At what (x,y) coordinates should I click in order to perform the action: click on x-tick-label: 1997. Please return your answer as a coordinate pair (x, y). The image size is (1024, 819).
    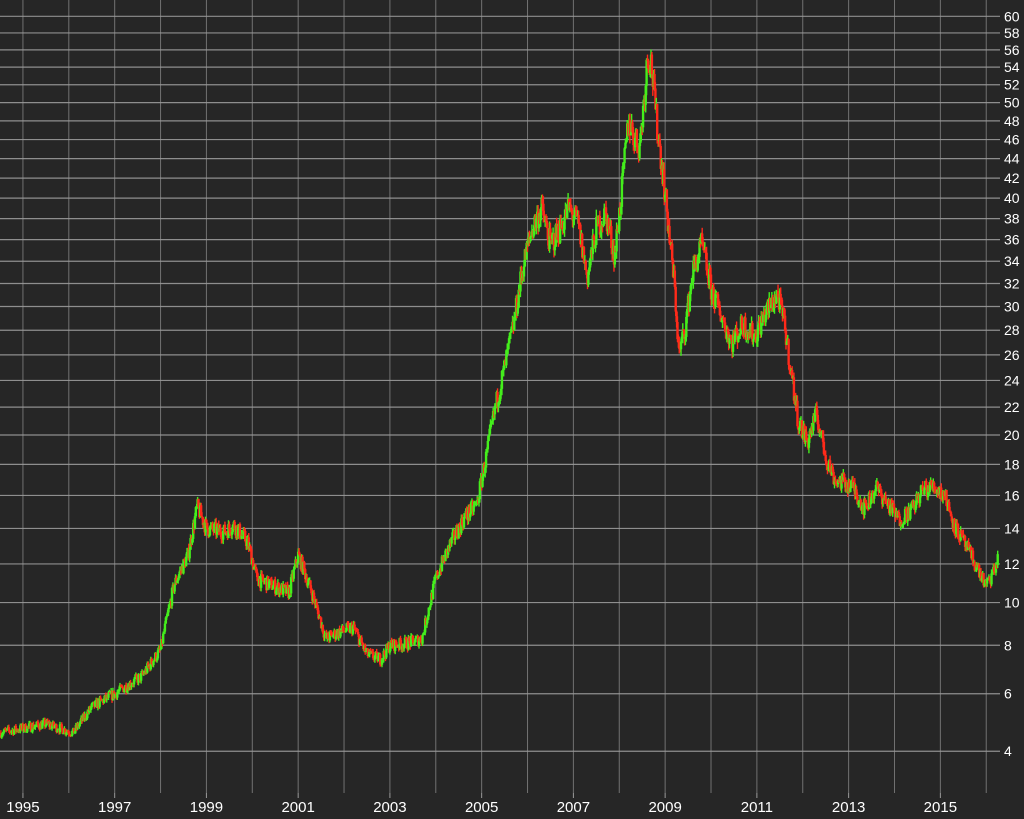
    Looking at the image, I should click on (114, 807).